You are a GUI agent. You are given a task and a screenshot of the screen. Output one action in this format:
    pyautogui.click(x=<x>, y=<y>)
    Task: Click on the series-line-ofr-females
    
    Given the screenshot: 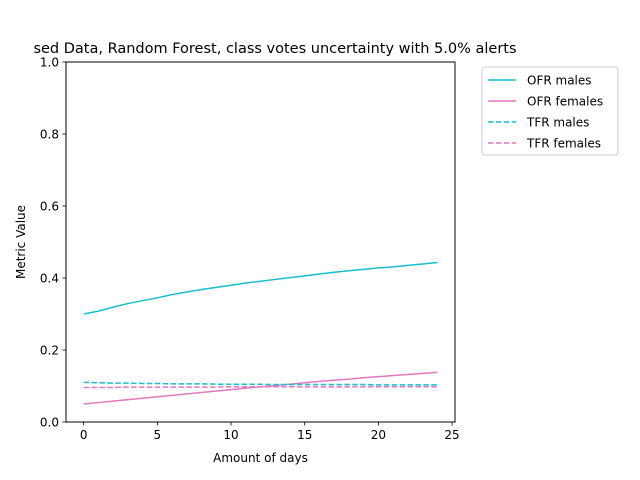 What is the action you would take?
    pyautogui.click(x=260, y=388)
    